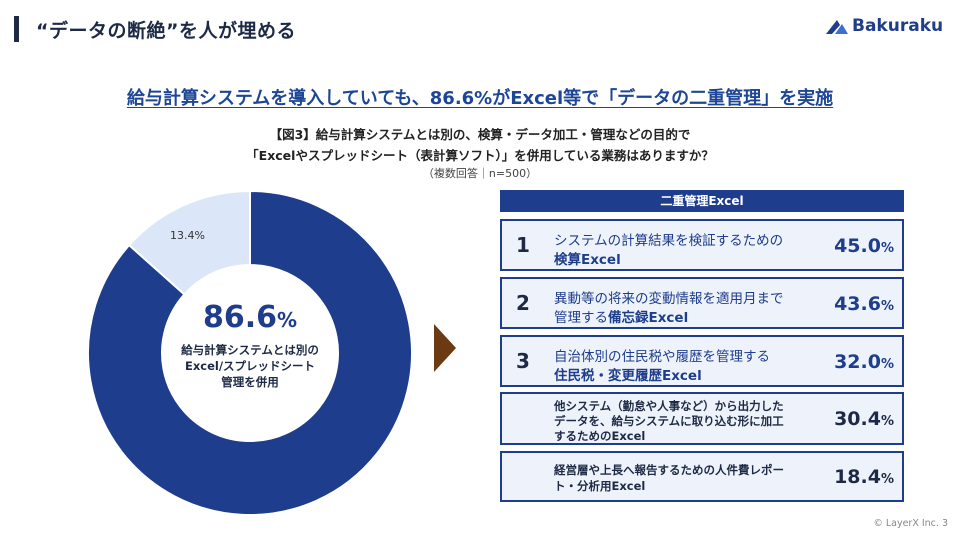 The width and height of the screenshot is (960, 540). What do you see at coordinates (166, 31) in the screenshot?
I see `page-title: “データの断絶”を人が埋める` at bounding box center [166, 31].